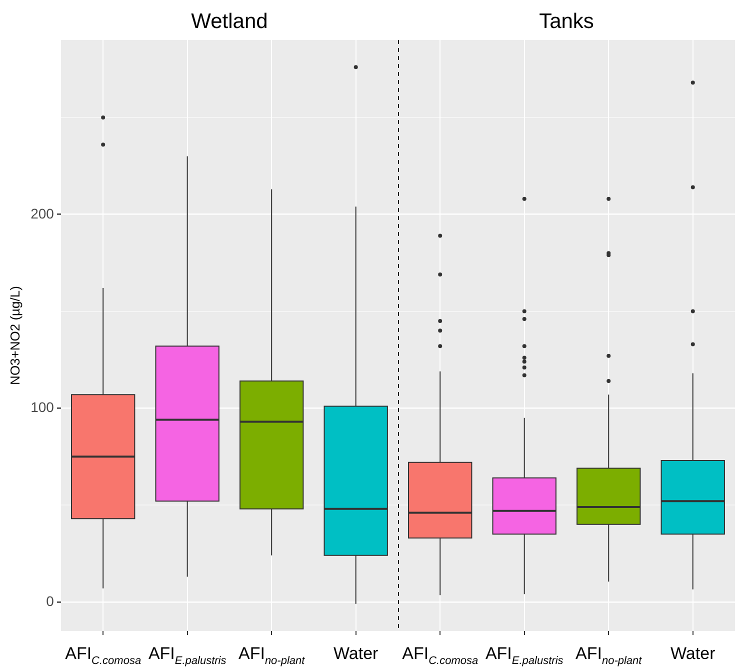 The width and height of the screenshot is (743, 671). Describe the element at coordinates (42, 213) in the screenshot. I see `y-tick-label: 200` at that location.